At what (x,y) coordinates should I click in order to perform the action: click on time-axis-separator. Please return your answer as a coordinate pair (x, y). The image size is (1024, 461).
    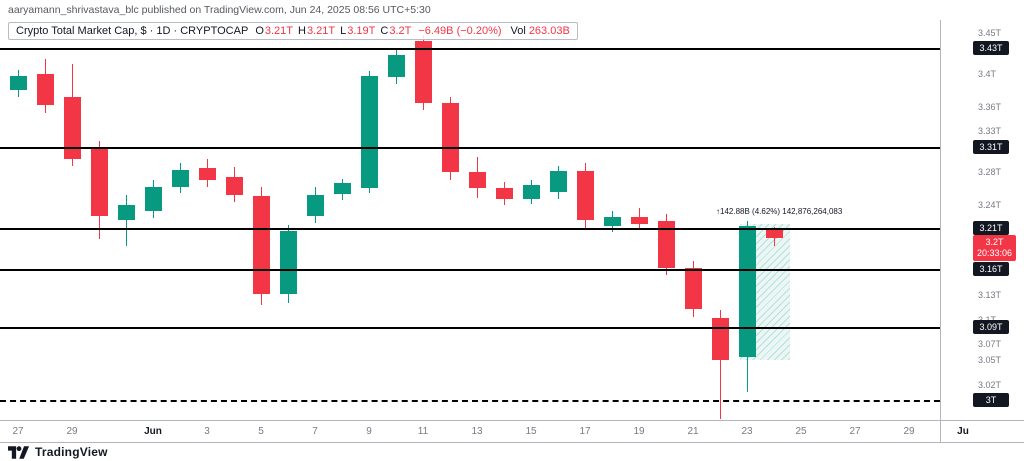
    Looking at the image, I should click on (512, 420).